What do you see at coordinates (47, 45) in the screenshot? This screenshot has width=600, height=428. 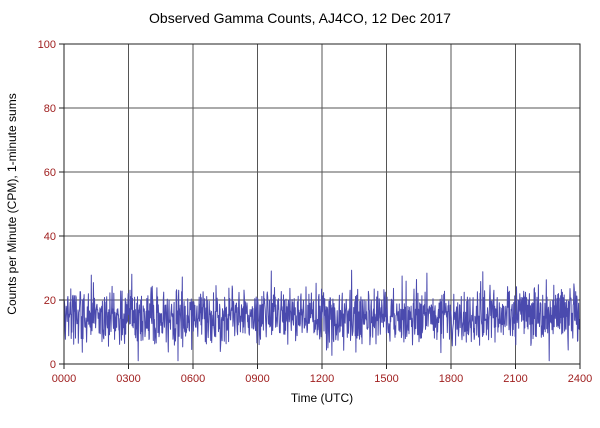 I see `y-tick-label: 100` at bounding box center [47, 45].